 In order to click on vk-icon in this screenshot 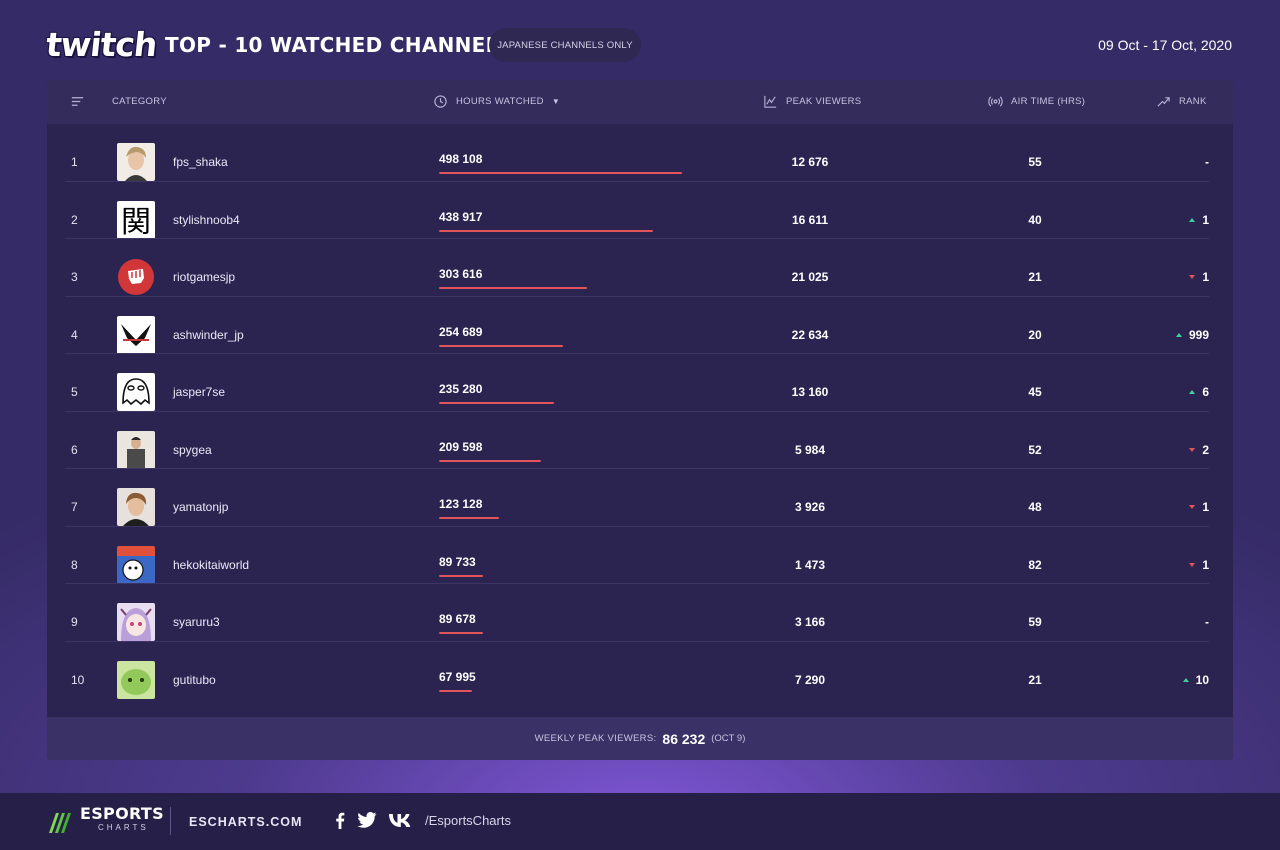, I will do `click(400, 820)`.